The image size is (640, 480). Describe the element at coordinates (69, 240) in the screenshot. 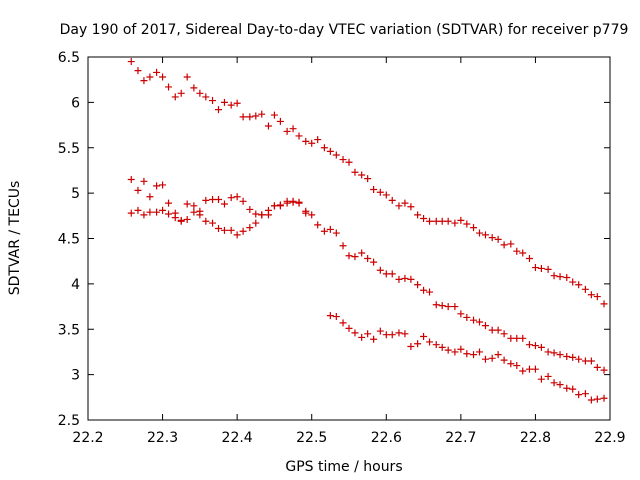

I see `y-tick-label: 4.5` at that location.